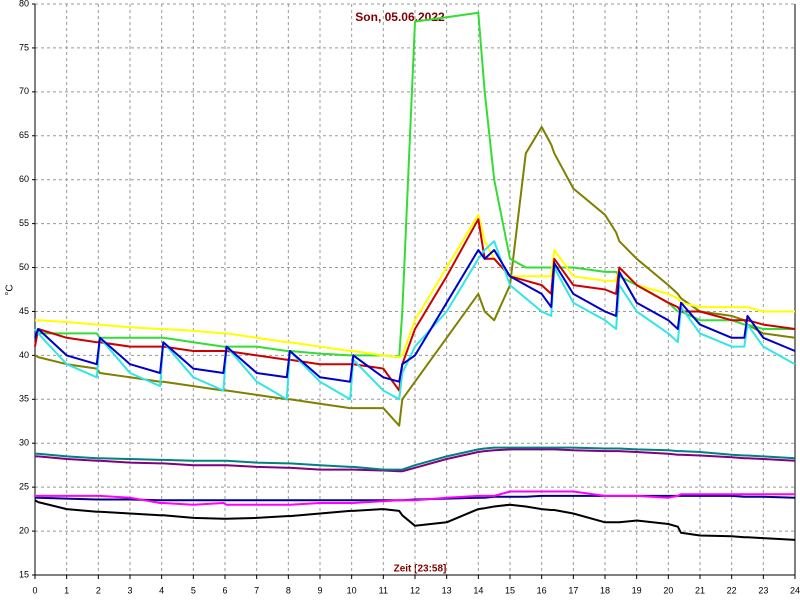 The image size is (800, 605). Describe the element at coordinates (24, 223) in the screenshot. I see `y-tick-label: 55` at that location.